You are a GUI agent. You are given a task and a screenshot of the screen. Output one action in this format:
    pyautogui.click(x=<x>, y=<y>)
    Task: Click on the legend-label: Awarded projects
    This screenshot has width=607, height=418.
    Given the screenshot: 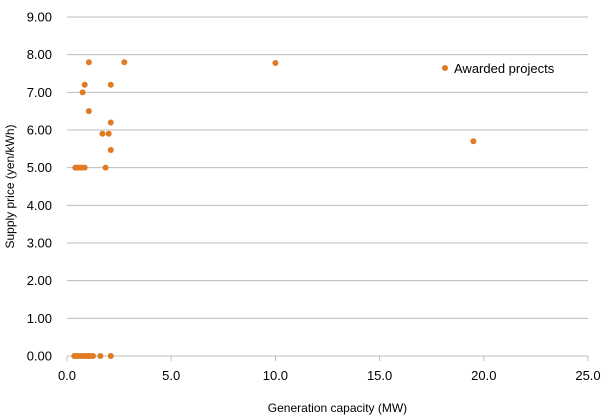 What is the action you would take?
    pyautogui.click(x=504, y=68)
    